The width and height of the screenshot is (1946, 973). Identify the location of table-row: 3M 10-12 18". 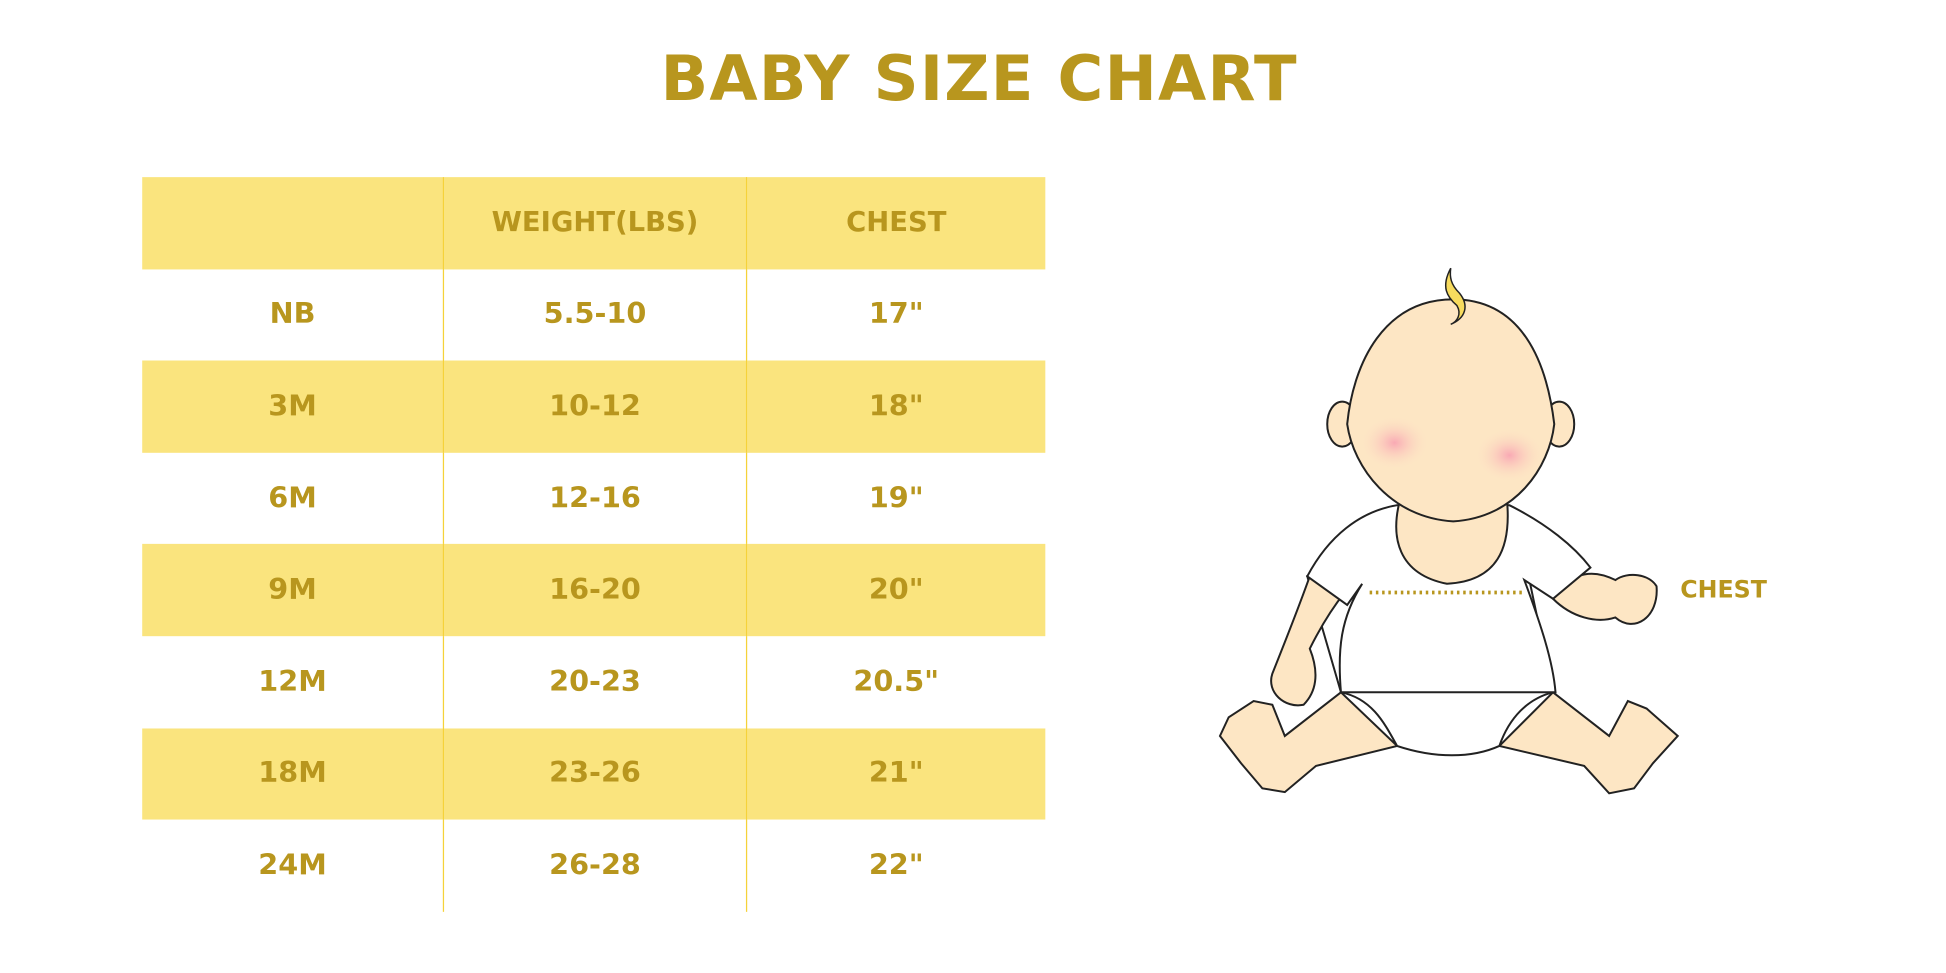
(594, 406).